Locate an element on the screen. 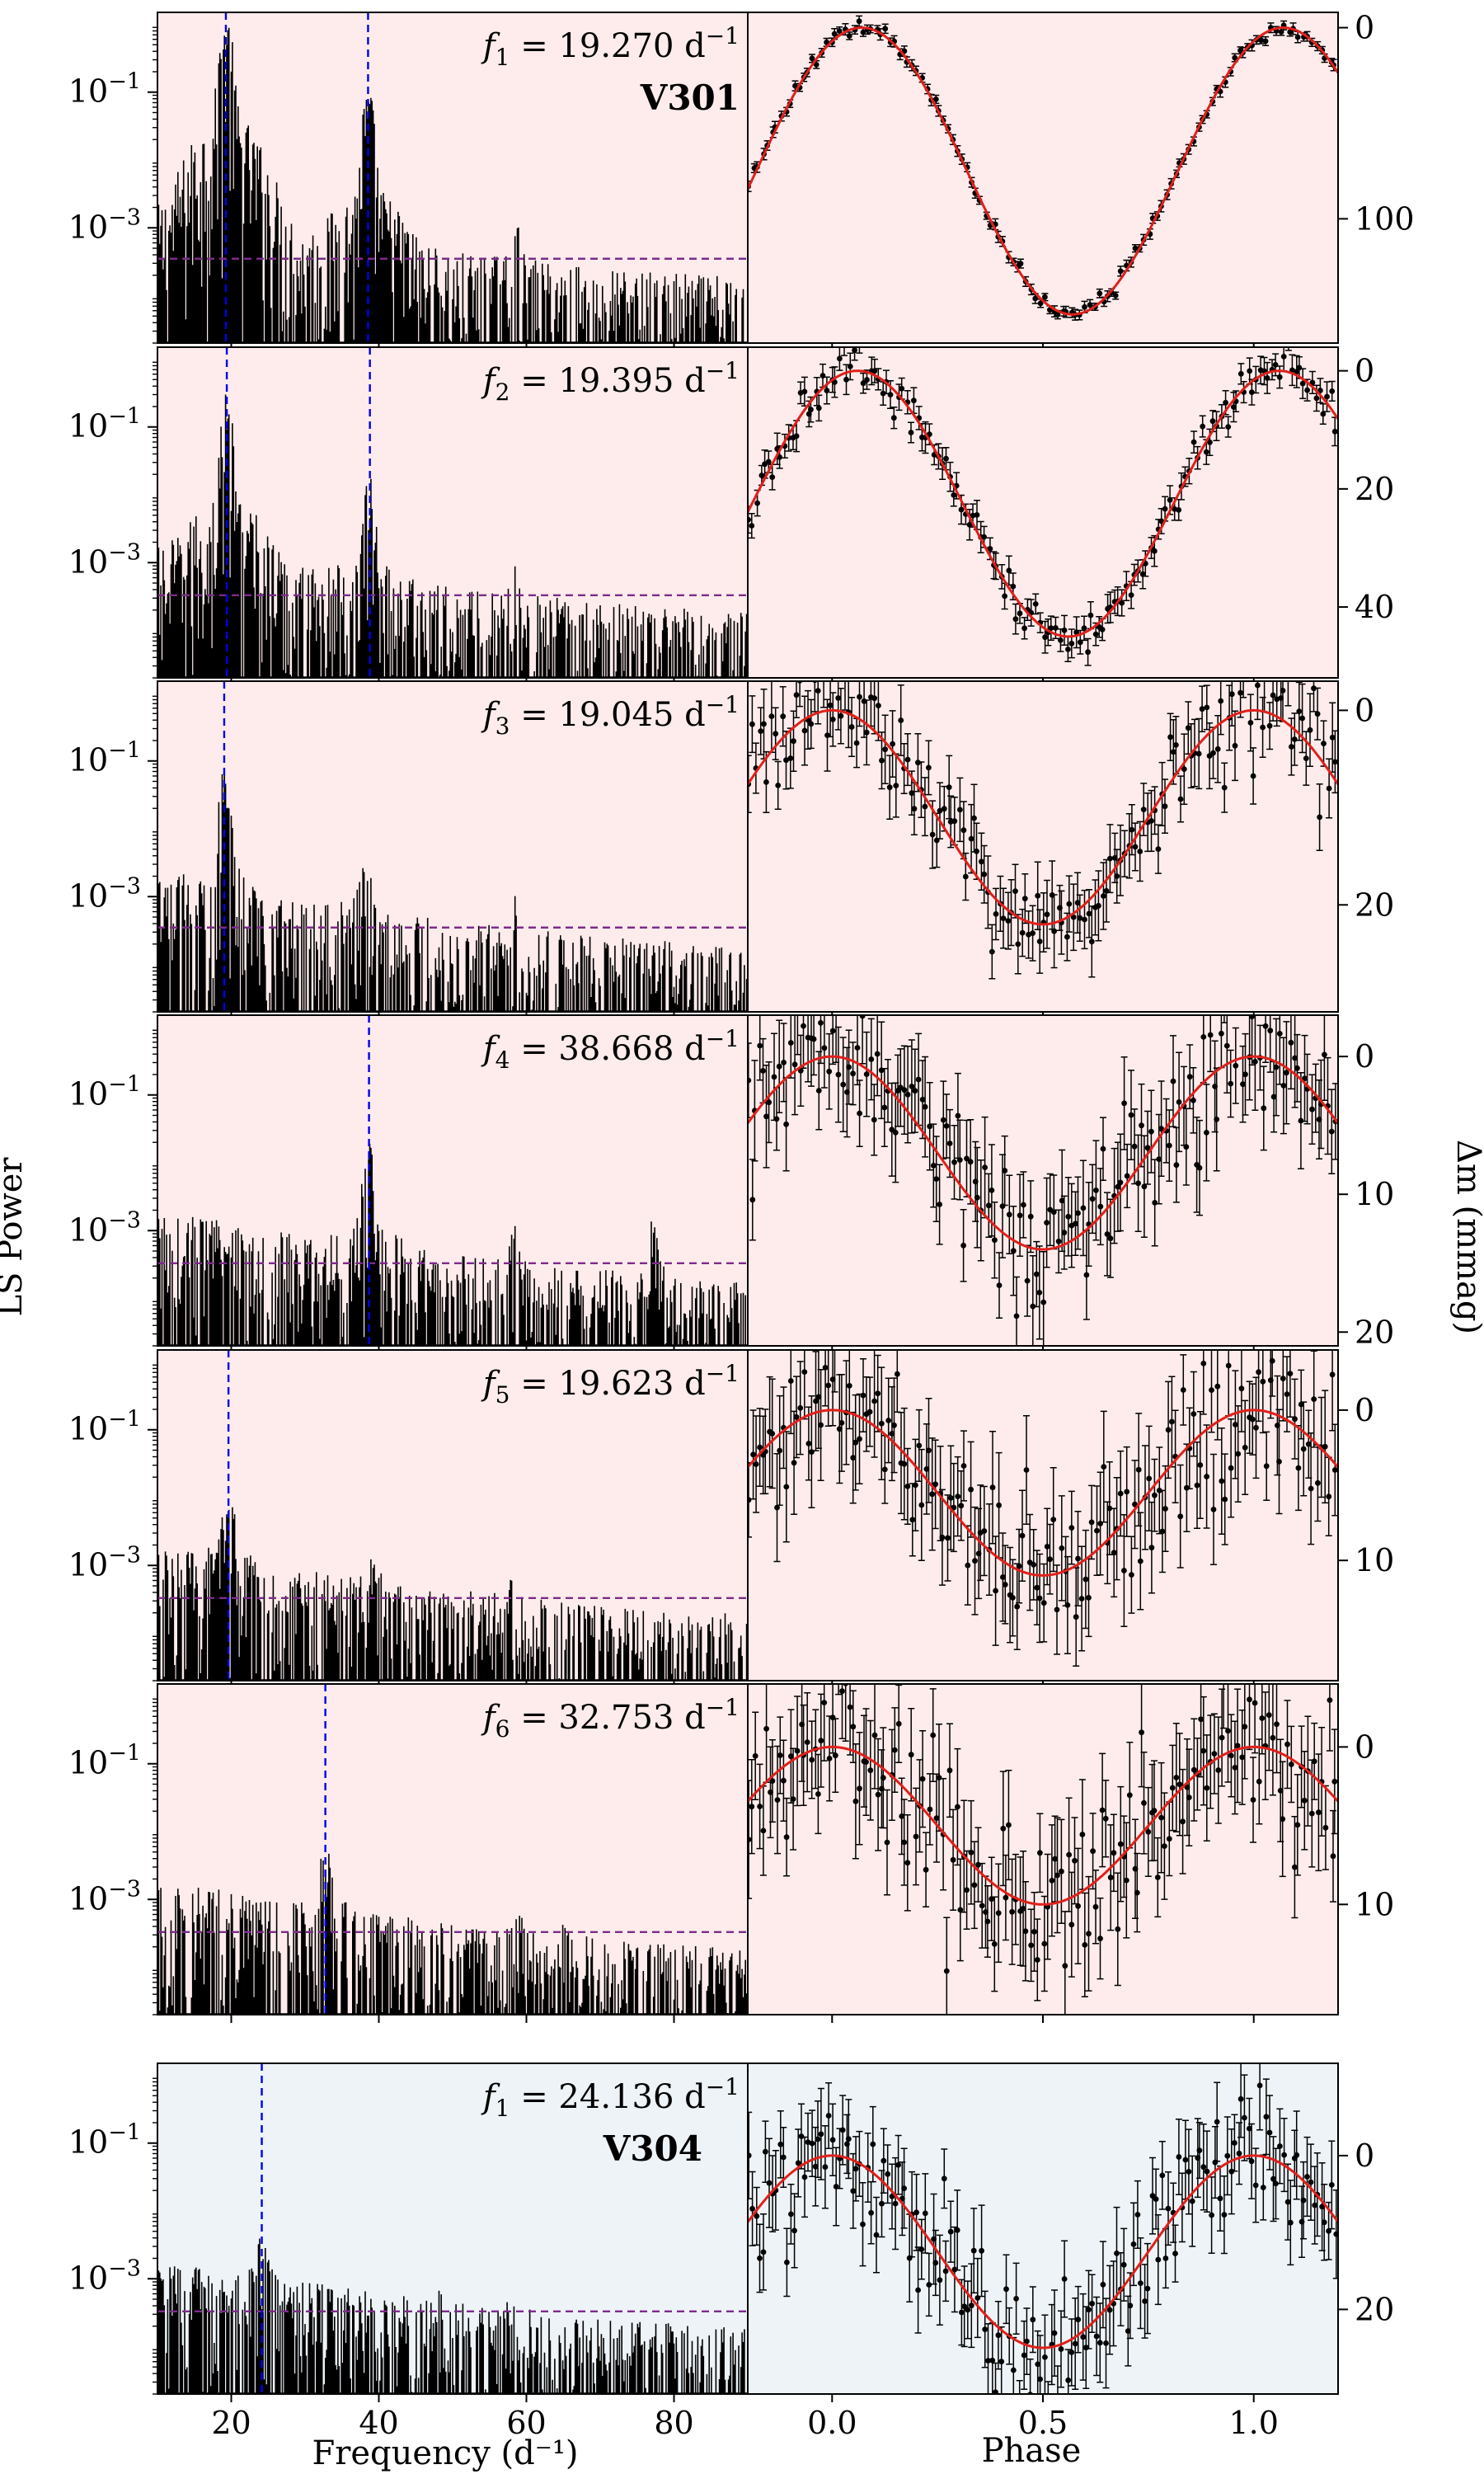 This screenshot has height=2474, width=1484. frequency-label: f1 = 24.136 d−1 is located at coordinates (610, 2097).